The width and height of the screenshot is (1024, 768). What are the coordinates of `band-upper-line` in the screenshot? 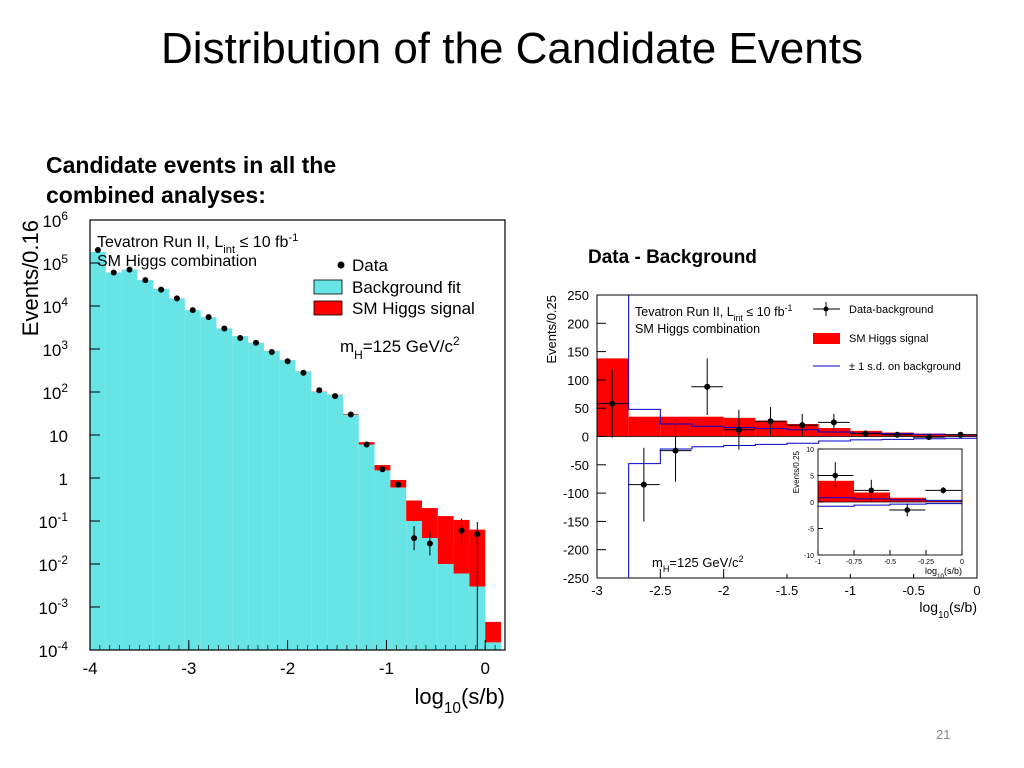 It's located at (787, 365).